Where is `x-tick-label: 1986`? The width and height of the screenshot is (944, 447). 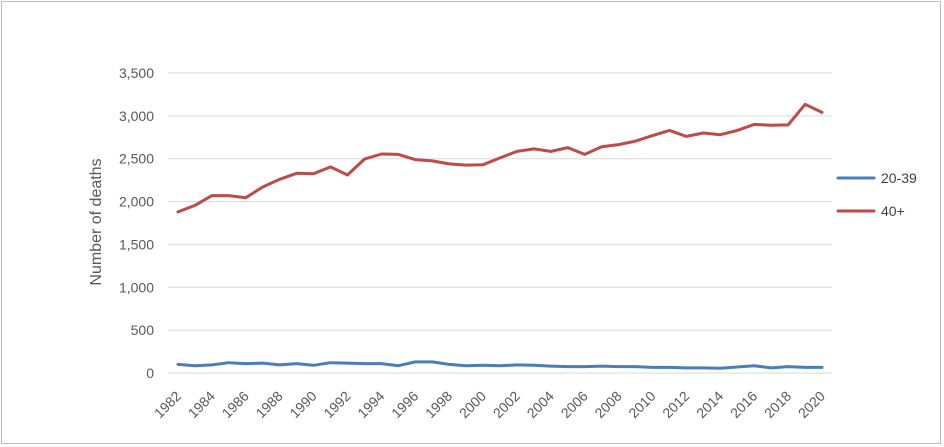
x-tick-label: 1986 is located at coordinates (235, 404).